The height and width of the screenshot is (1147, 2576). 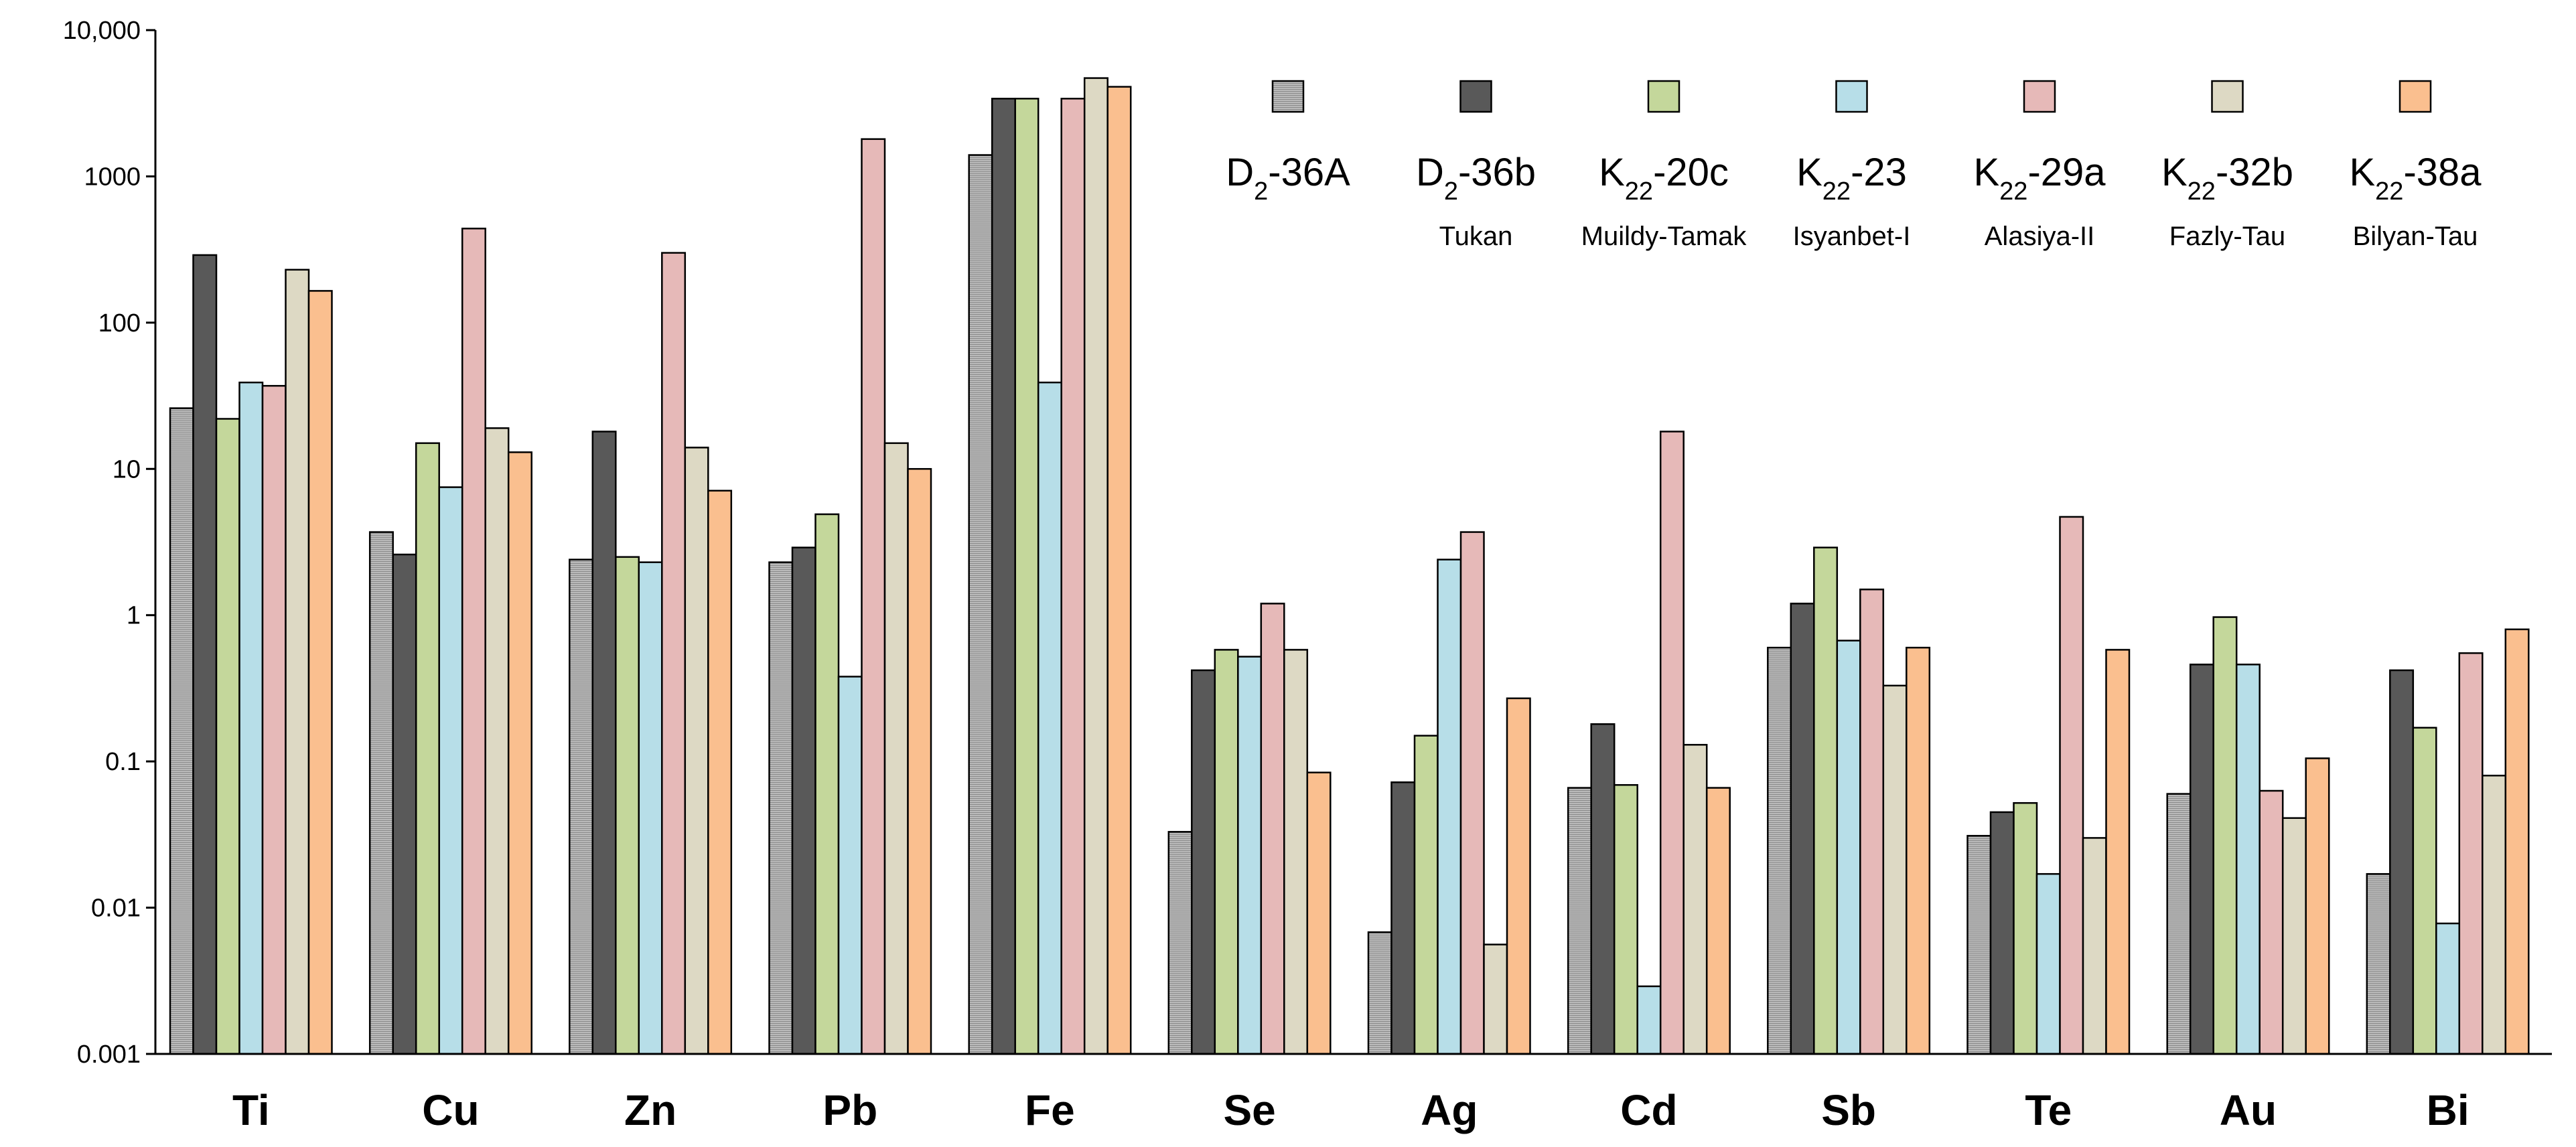 I want to click on x-tick-label-cd: Cd, so click(x=1648, y=1110).